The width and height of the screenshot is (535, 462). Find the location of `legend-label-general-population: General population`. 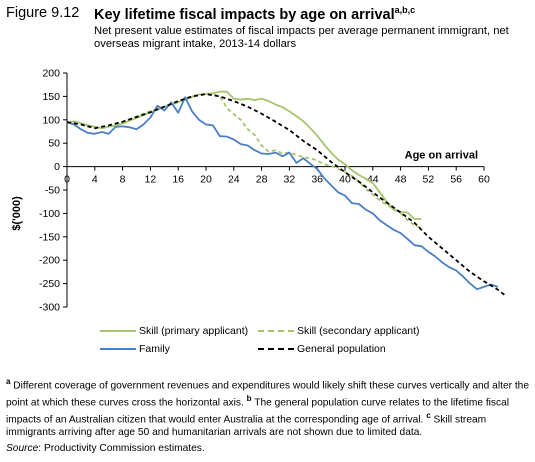

legend-label-general-population: General population is located at coordinates (341, 349).